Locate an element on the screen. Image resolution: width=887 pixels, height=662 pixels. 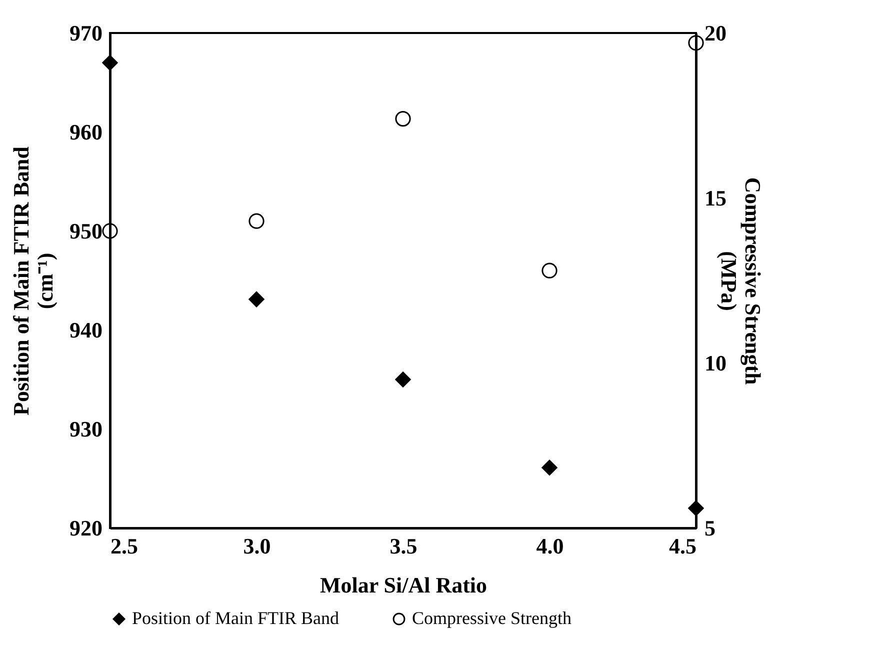
x-tick-label: 3.5 is located at coordinates (404, 546).